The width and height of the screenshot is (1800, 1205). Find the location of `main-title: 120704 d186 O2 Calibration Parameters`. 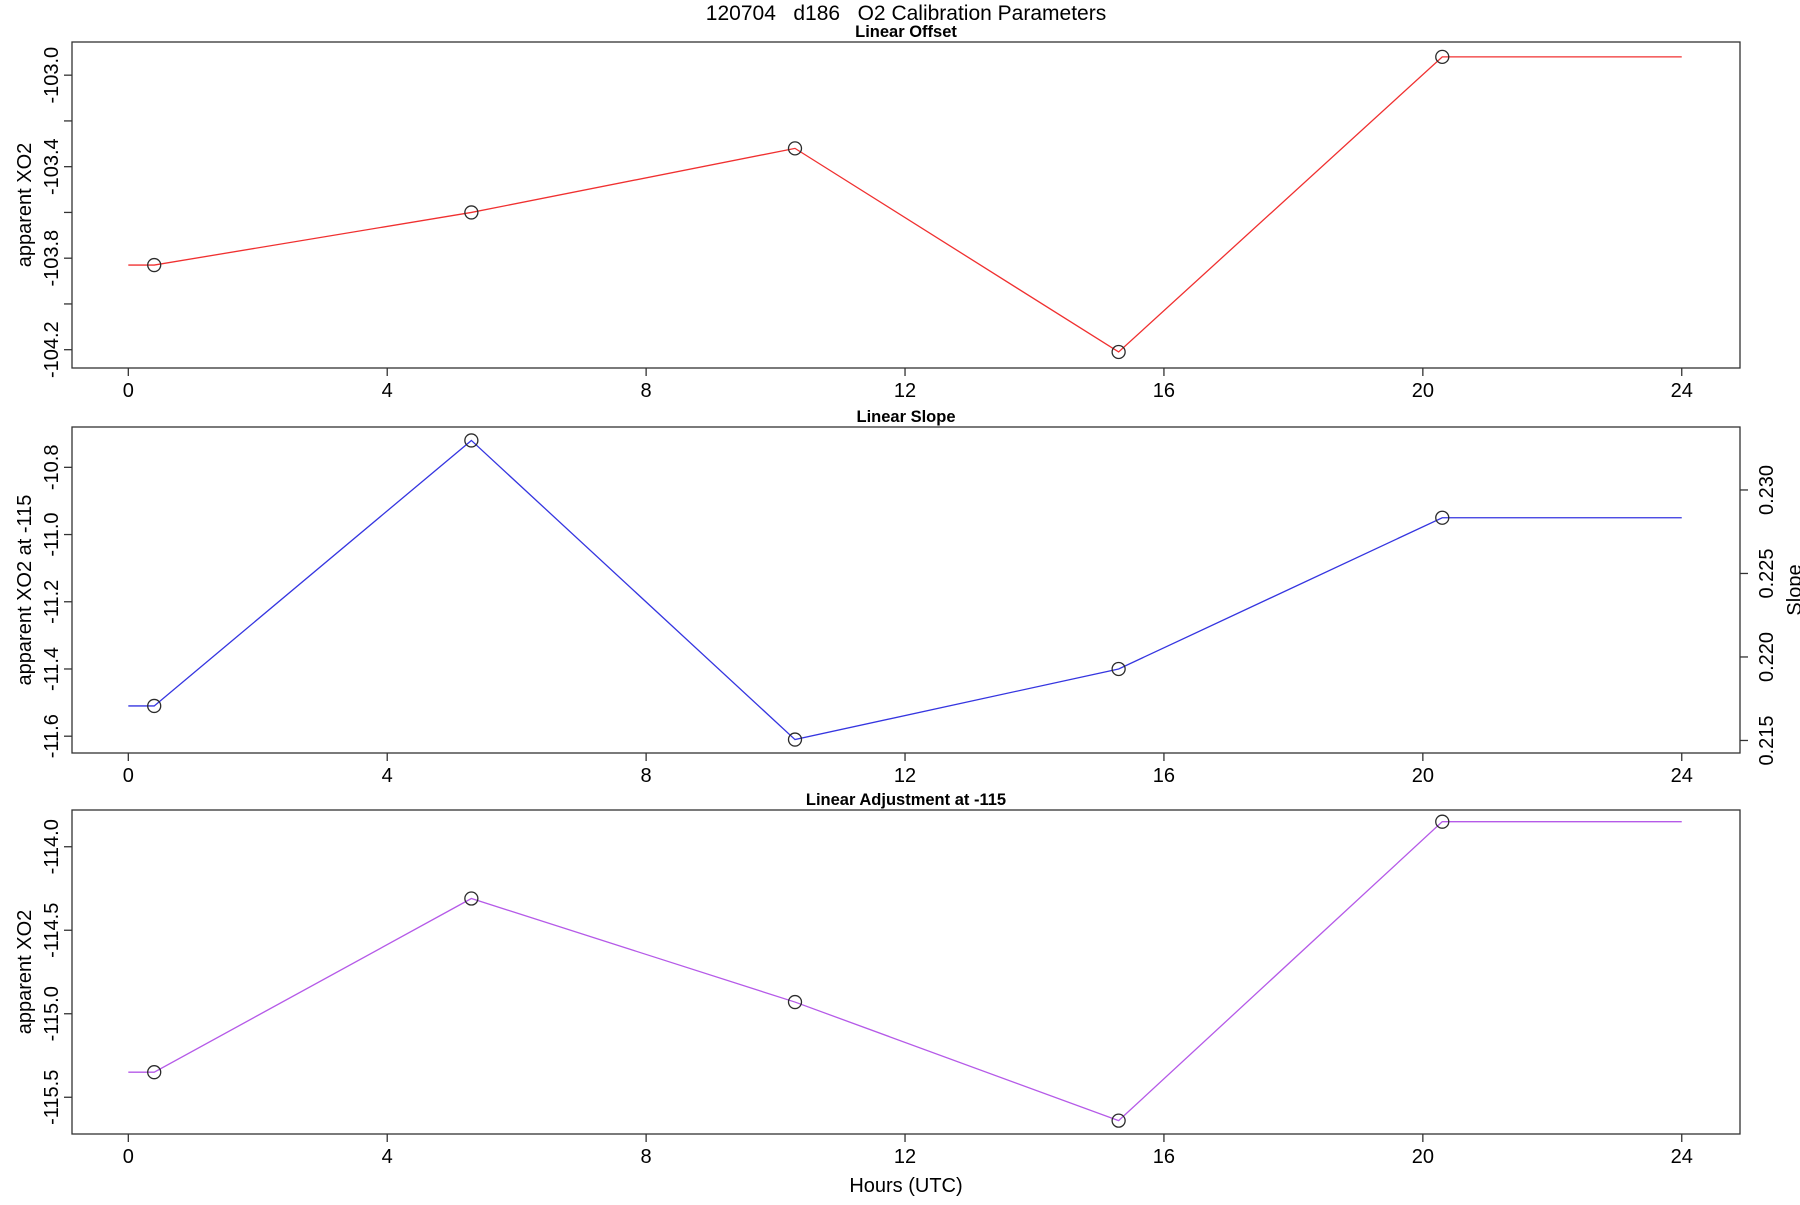

main-title: 120704 d186 O2 Calibration Parameters is located at coordinates (906, 13).